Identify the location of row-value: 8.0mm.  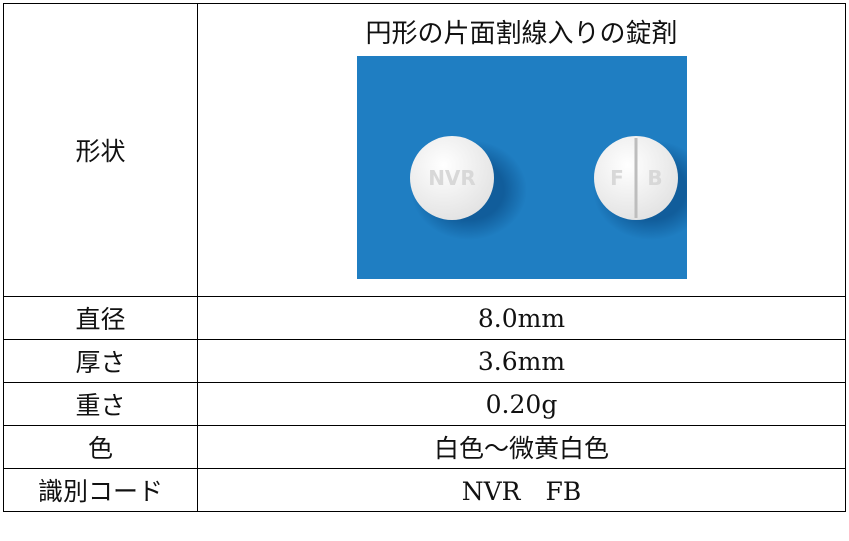
(521, 318).